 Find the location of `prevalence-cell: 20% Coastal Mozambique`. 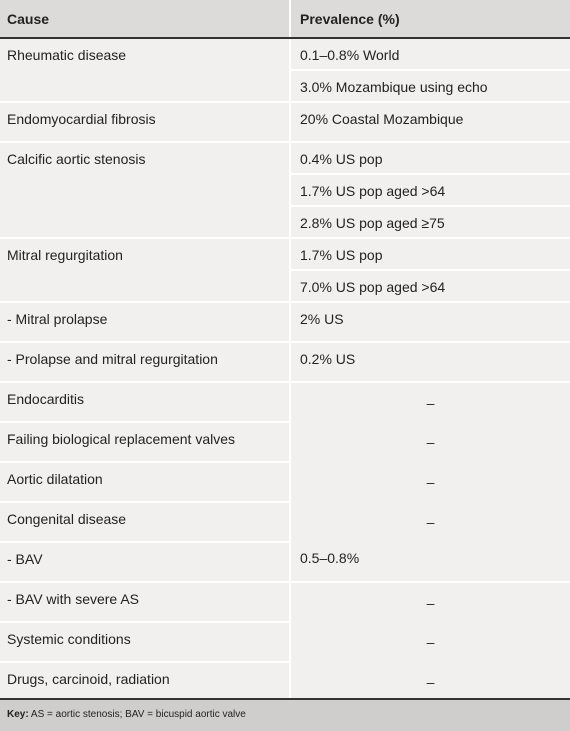

prevalence-cell: 20% Coastal Mozambique is located at coordinates (430, 122).